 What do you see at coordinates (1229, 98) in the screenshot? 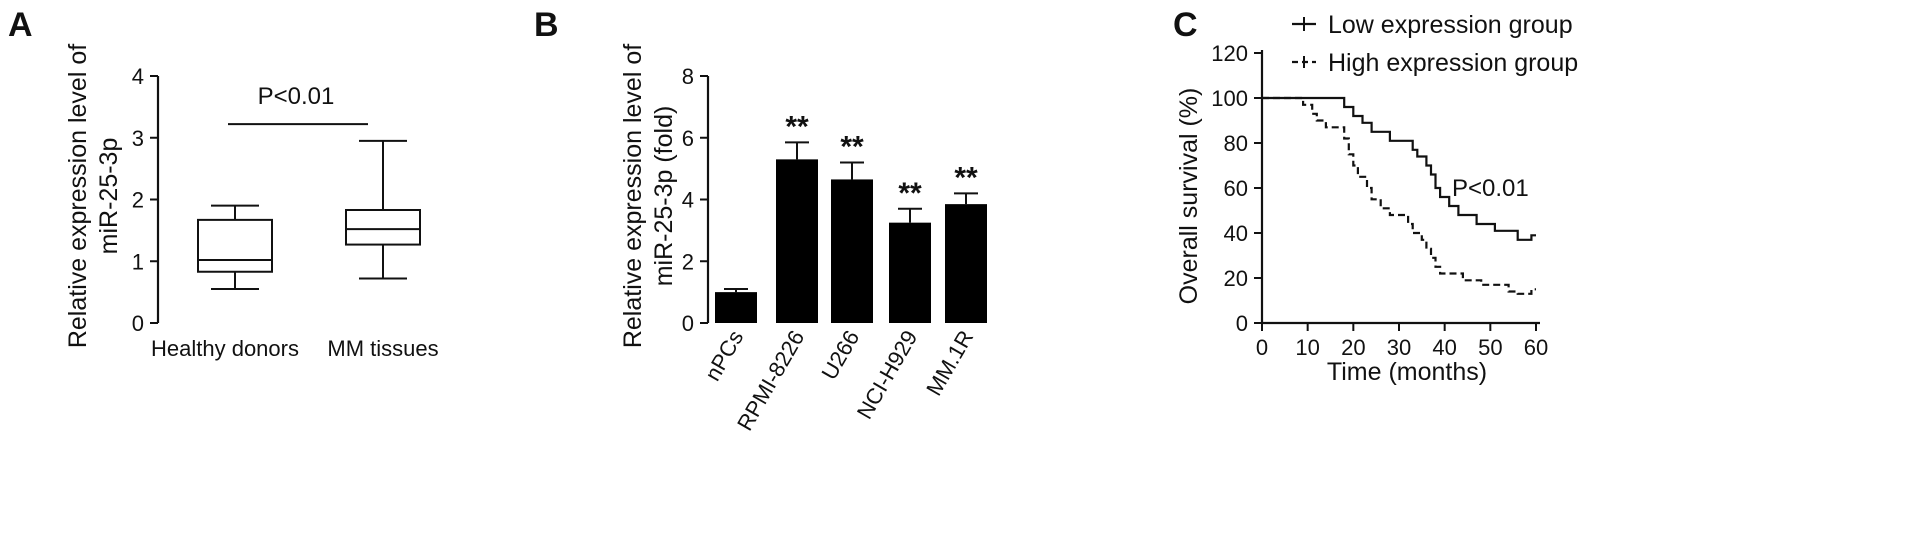
I see `panel-c-ytick-label: 100` at bounding box center [1229, 98].